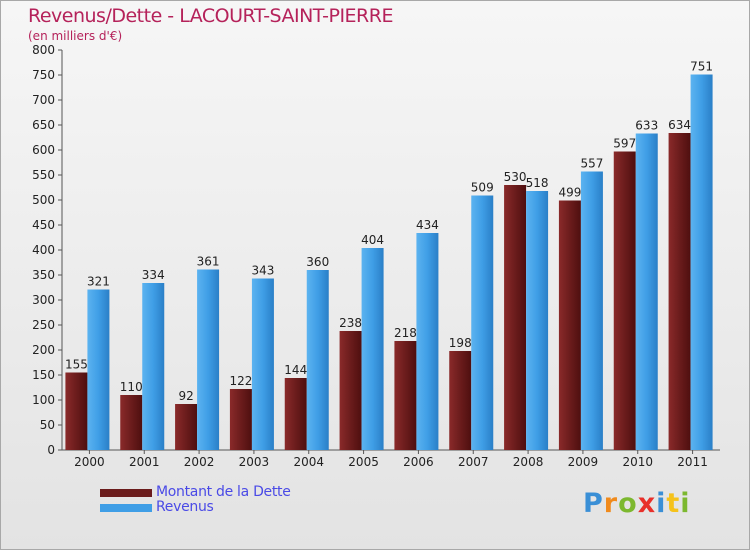 The width and height of the screenshot is (750, 550). What do you see at coordinates (89, 462) in the screenshot?
I see `x-tick-label: 2000` at bounding box center [89, 462].